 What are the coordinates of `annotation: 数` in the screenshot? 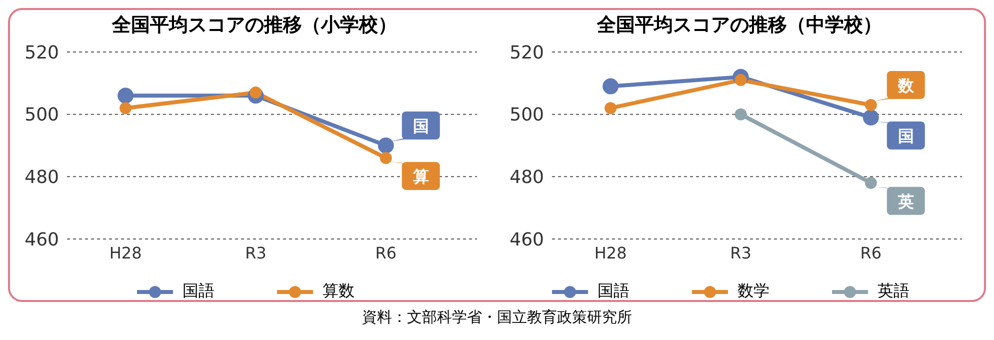 It's located at (905, 85).